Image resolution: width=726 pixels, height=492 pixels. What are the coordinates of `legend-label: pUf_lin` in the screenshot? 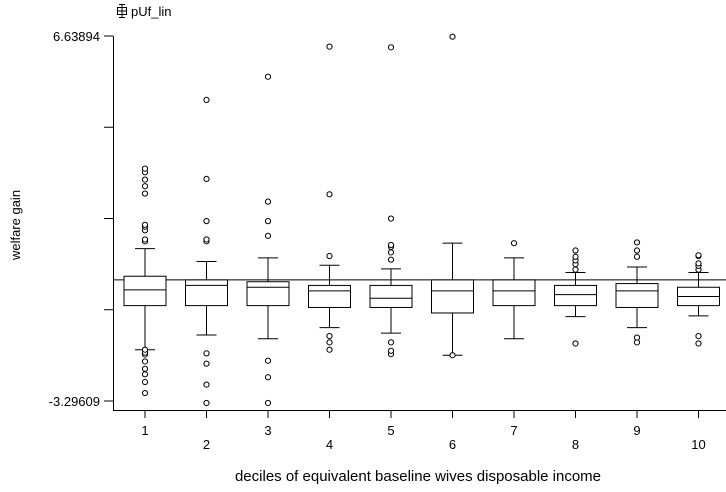 It's located at (151, 11).